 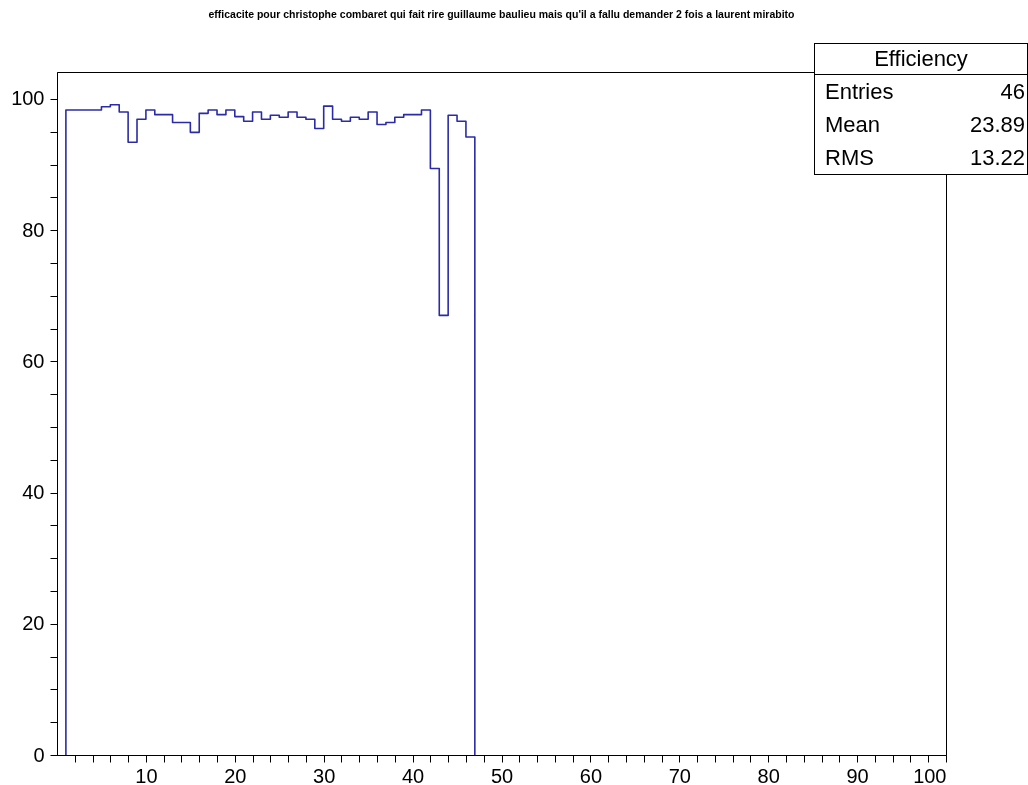 What do you see at coordinates (324, 774) in the screenshot?
I see `x-tick-label: 30` at bounding box center [324, 774].